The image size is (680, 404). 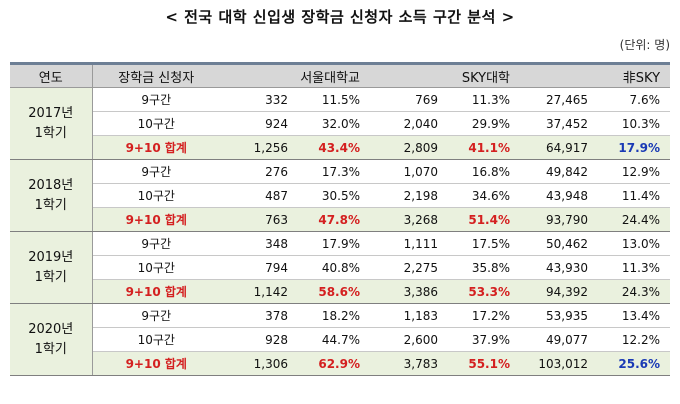 What do you see at coordinates (557, 99) in the screenshot?
I see `non-sky-count: 27,465` at bounding box center [557, 99].